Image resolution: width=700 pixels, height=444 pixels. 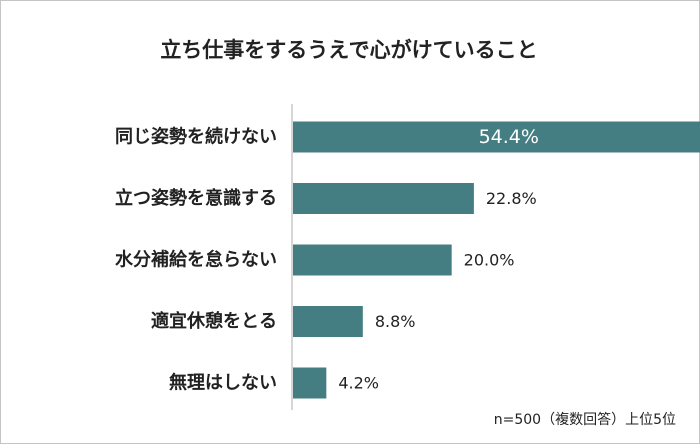 I want to click on category-label: 適宜休憩をとる, so click(x=214, y=321).